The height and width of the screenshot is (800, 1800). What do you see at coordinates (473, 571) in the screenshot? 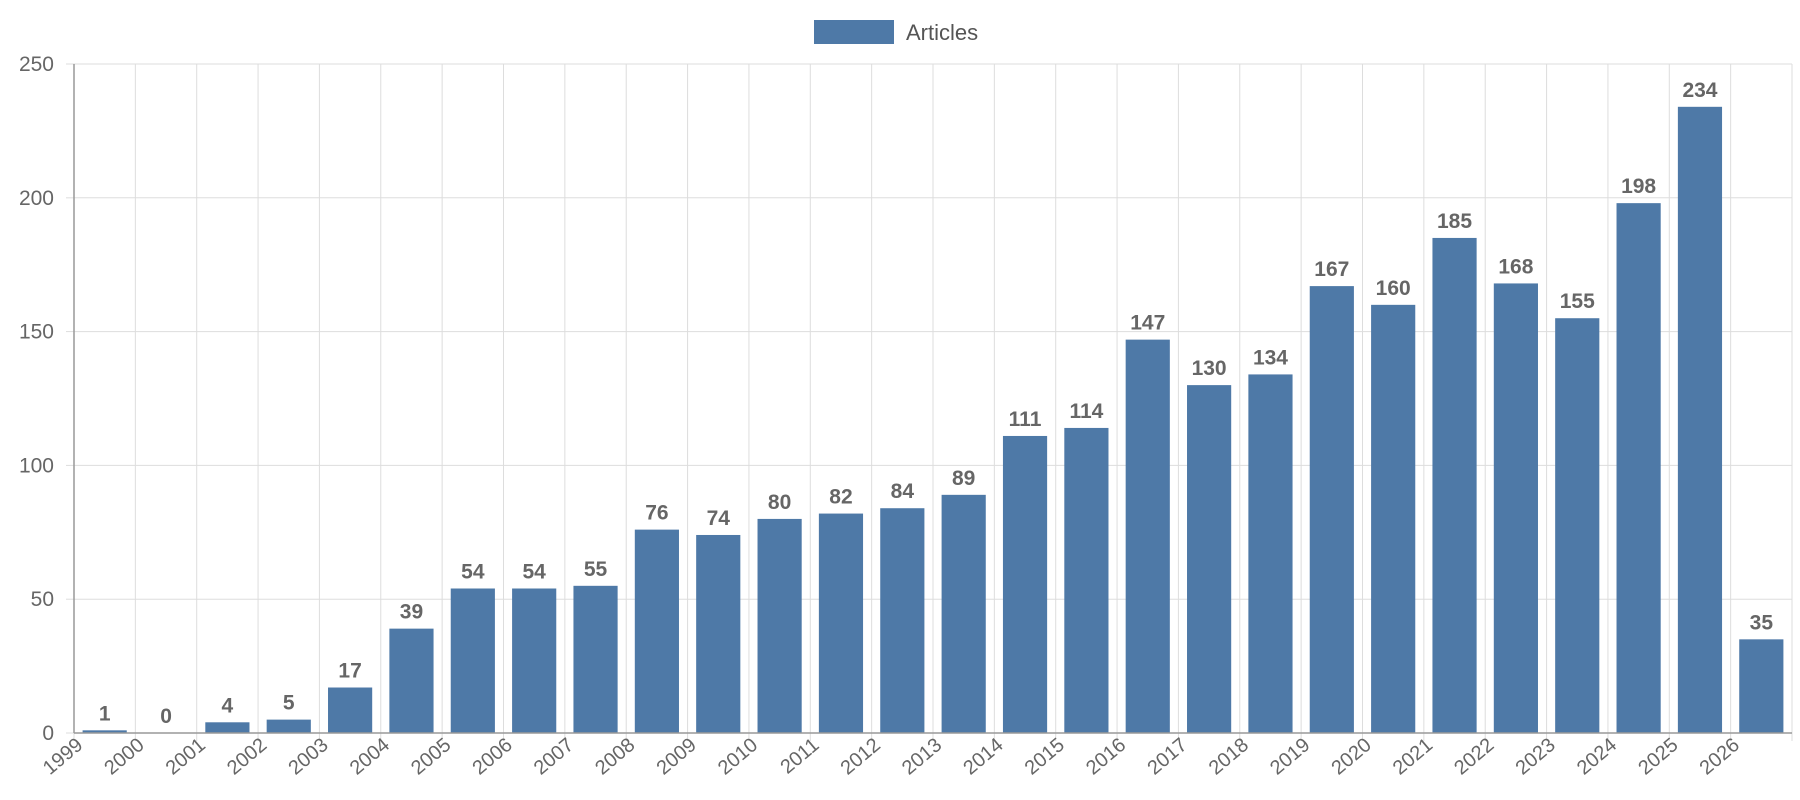
I see `data-label-2005: 54` at bounding box center [473, 571].